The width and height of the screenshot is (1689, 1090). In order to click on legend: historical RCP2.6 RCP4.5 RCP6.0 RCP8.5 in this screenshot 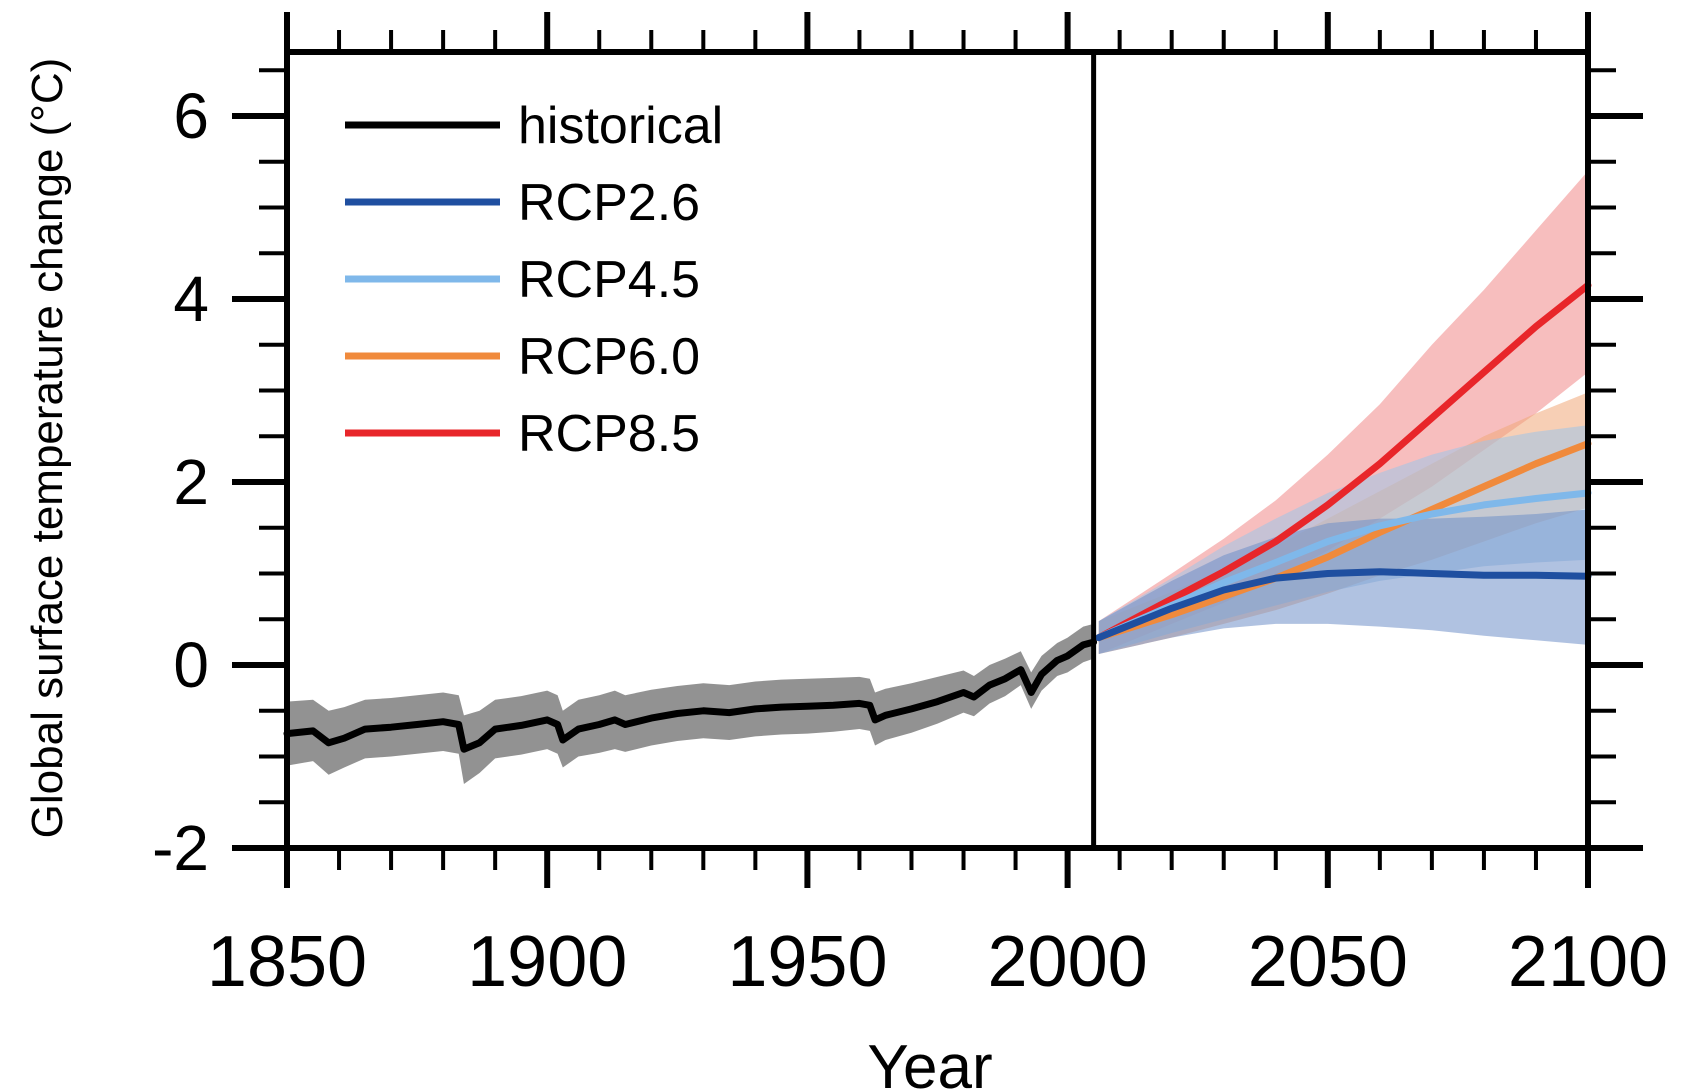, I will do `click(534, 280)`.